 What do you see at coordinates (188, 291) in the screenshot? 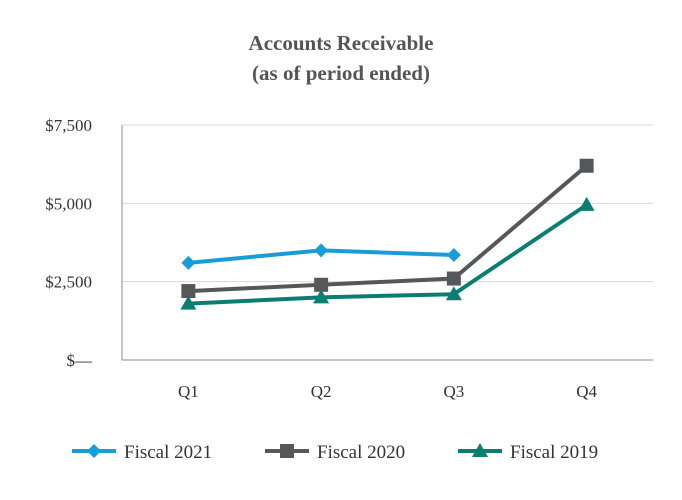
I see `data-point-fiscal-2020-q1` at bounding box center [188, 291].